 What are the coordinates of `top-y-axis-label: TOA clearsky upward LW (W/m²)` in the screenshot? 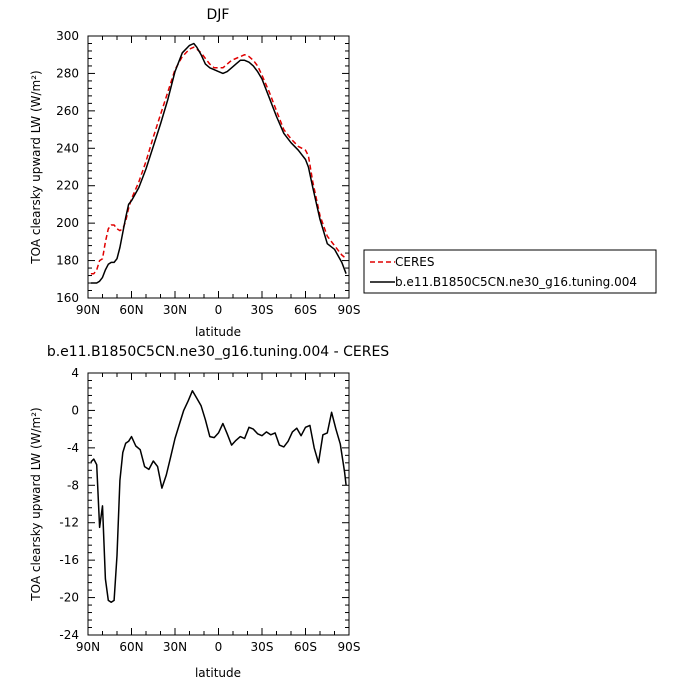 It's located at (36, 167).